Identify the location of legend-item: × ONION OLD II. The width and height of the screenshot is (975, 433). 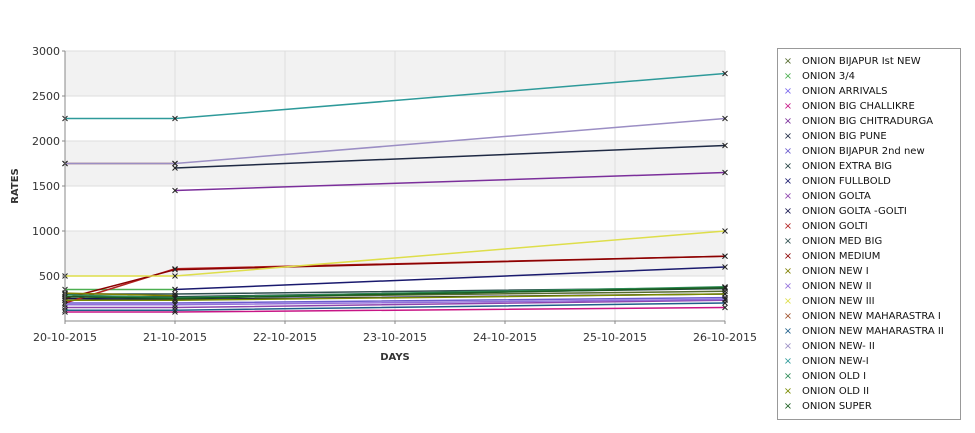
(869, 391).